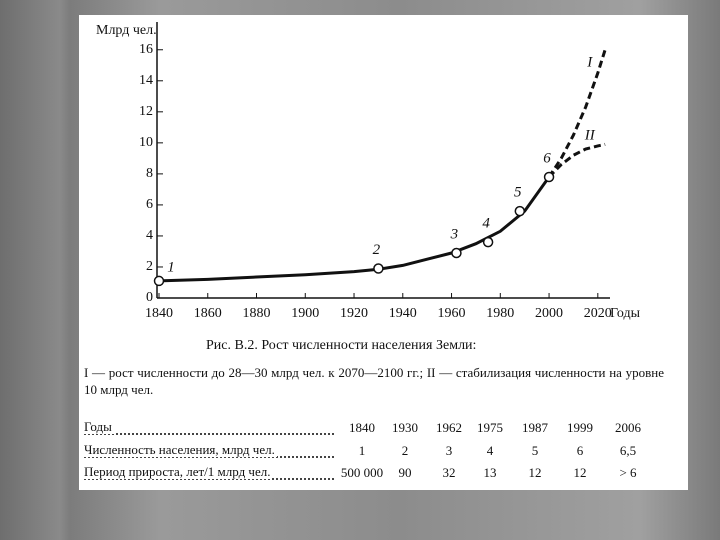  What do you see at coordinates (628, 472) in the screenshot?
I see `table-cell: > 6` at bounding box center [628, 472].